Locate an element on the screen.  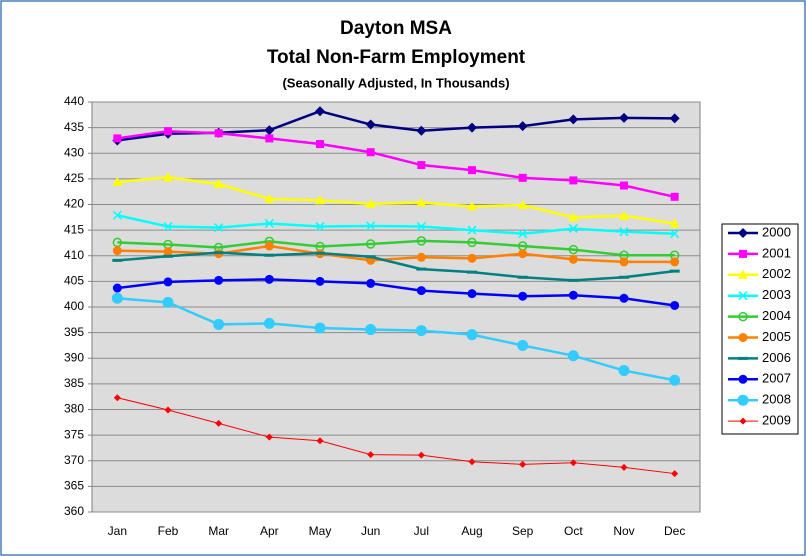
y-tick-label: 390 is located at coordinates (74, 357).